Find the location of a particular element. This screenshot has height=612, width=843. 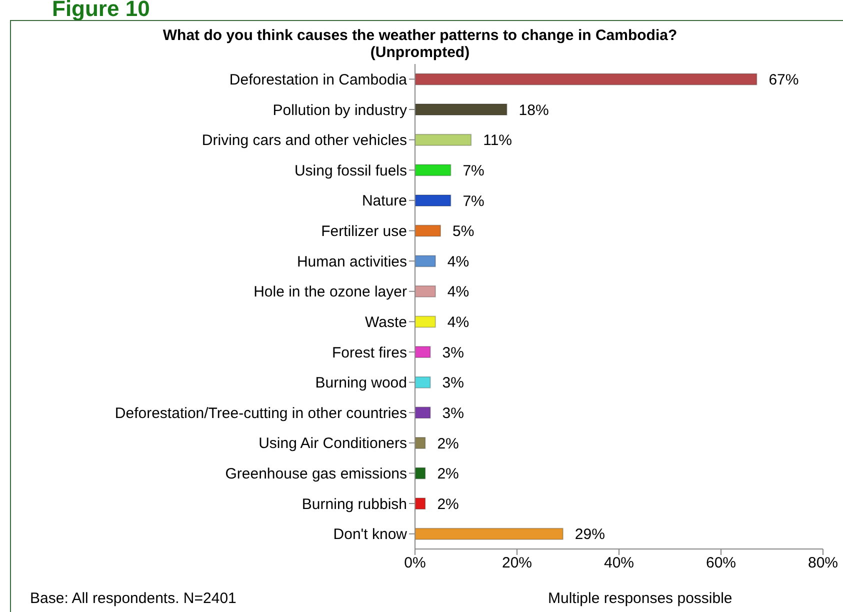

x-tick-label: 60% is located at coordinates (721, 563).